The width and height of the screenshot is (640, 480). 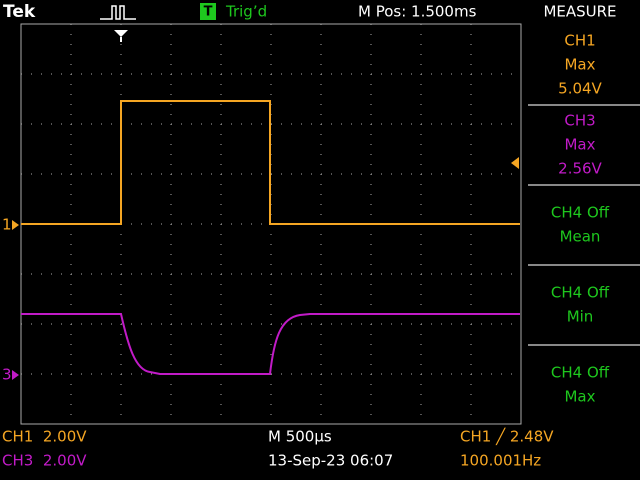 I want to click on ch3-scale: CH3 2.00V, so click(x=44, y=461).